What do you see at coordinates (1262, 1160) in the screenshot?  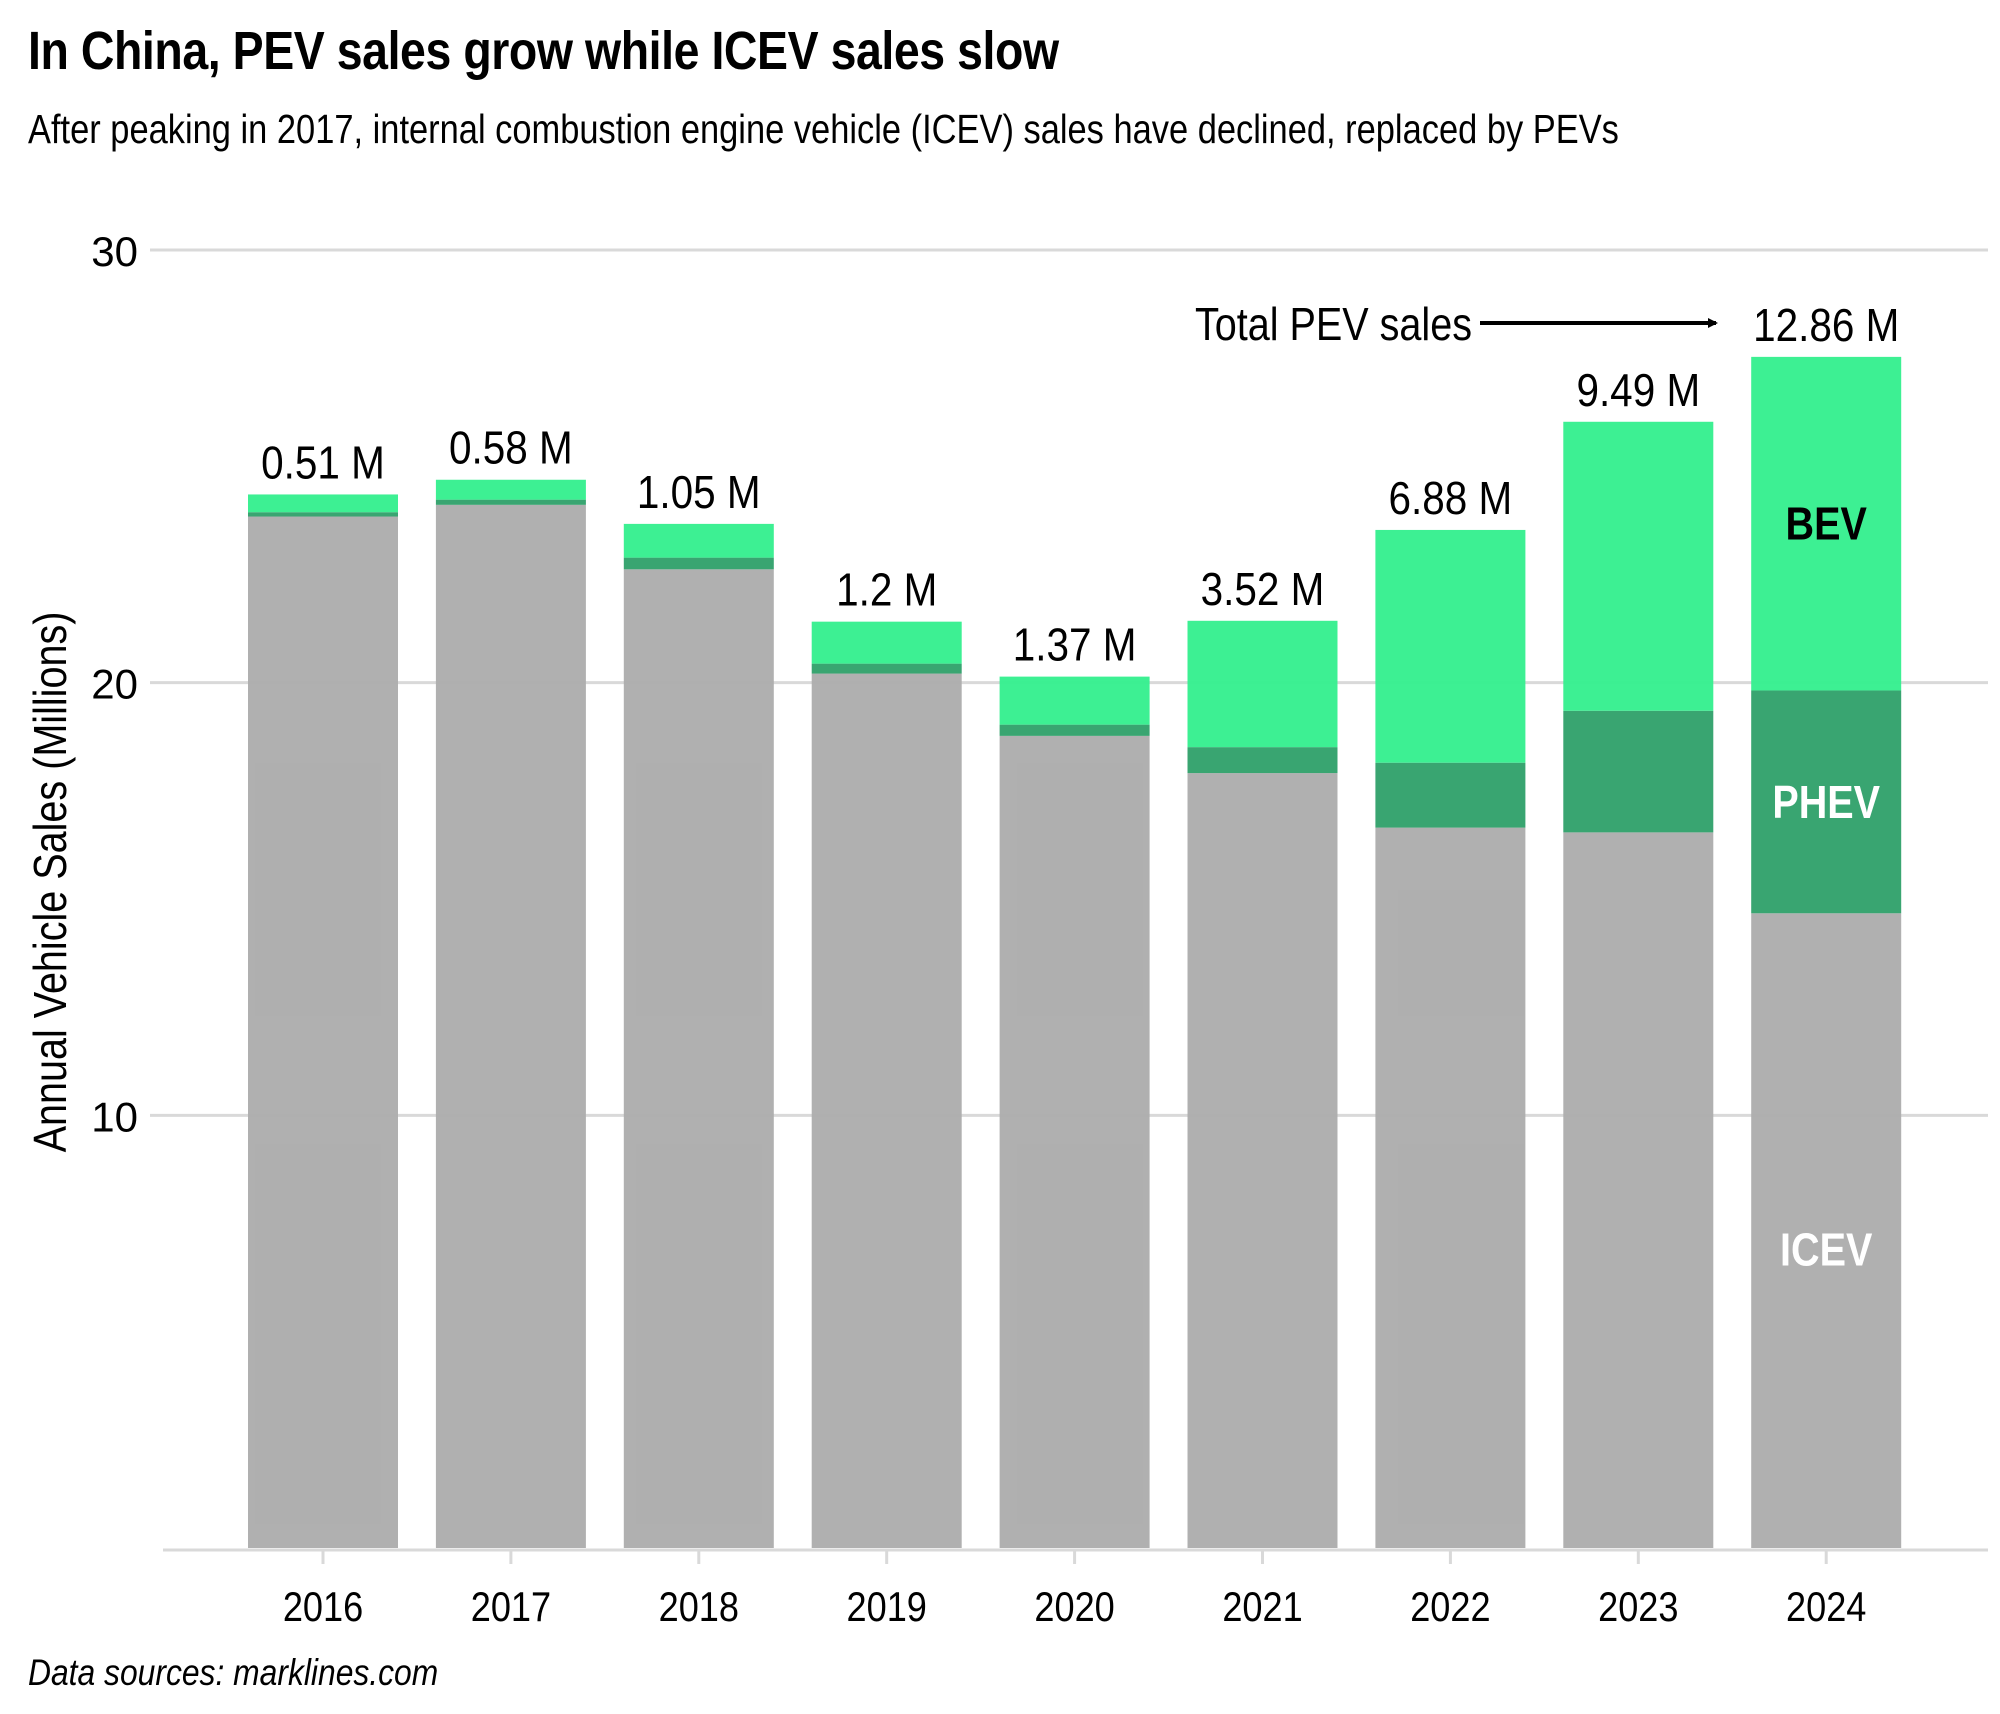 I see `bar-segment-icev-2021` at bounding box center [1262, 1160].